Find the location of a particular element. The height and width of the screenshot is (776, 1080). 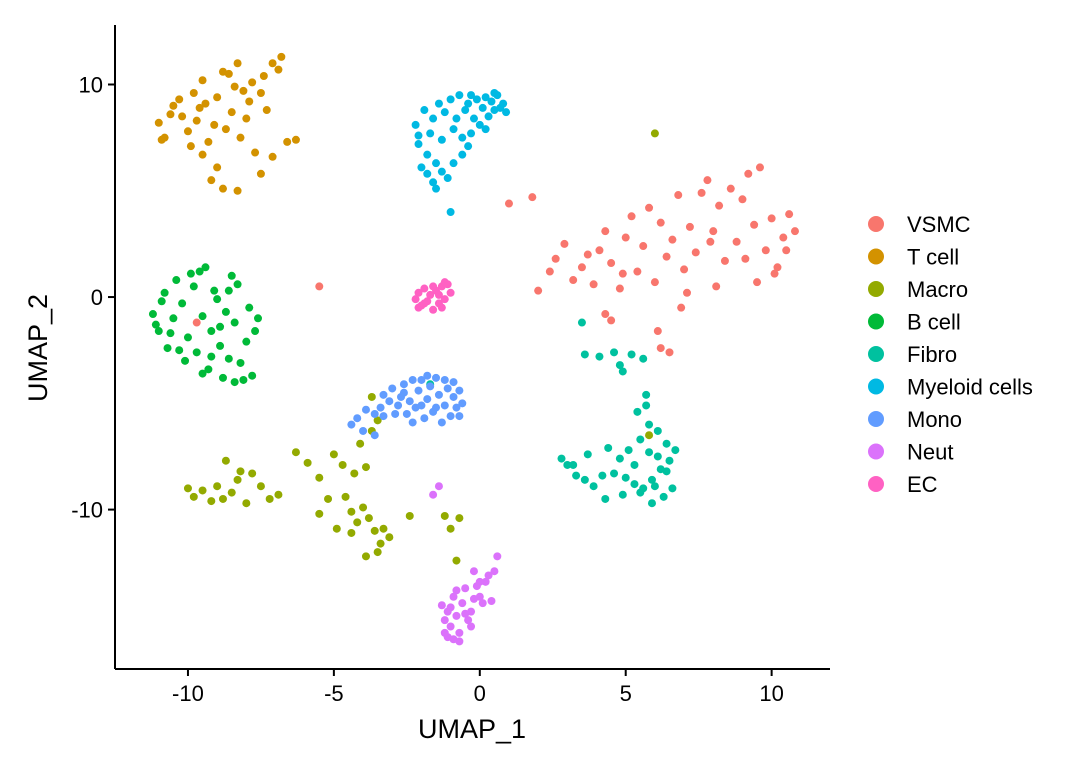

x-tick-label: -10 is located at coordinates (188, 693).